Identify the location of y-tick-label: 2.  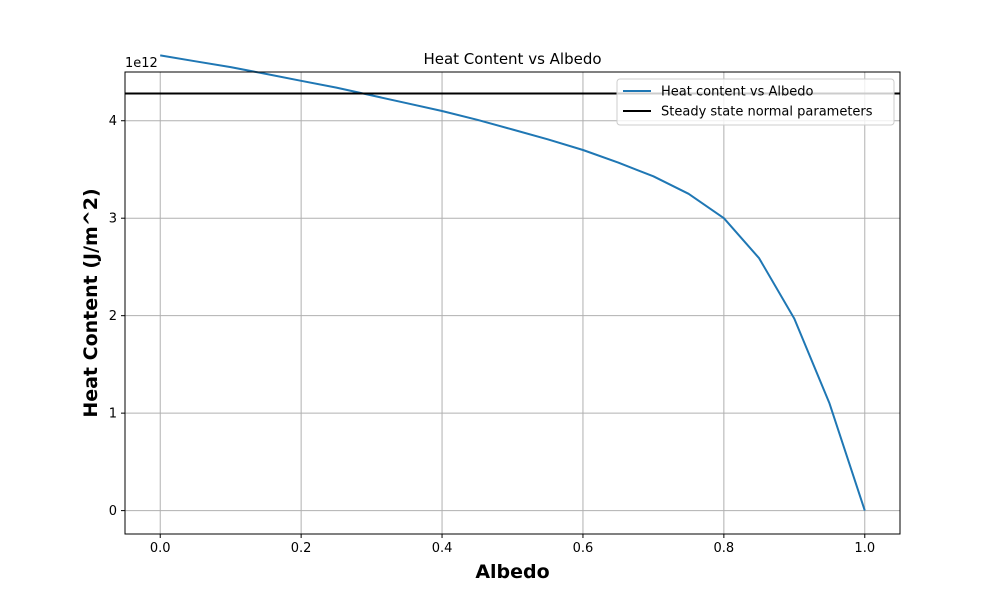
(113, 316).